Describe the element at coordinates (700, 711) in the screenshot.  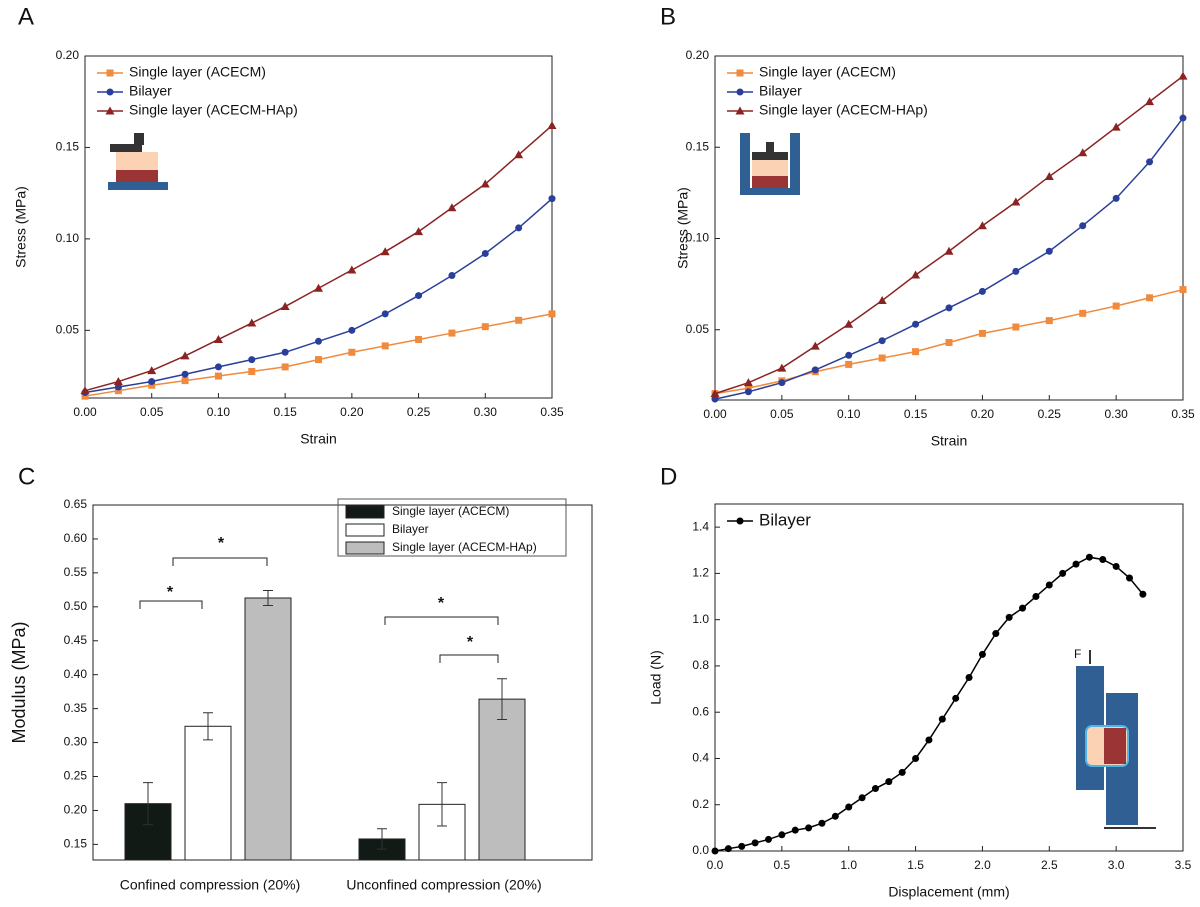
I see `y-tick-label: 0.6` at that location.